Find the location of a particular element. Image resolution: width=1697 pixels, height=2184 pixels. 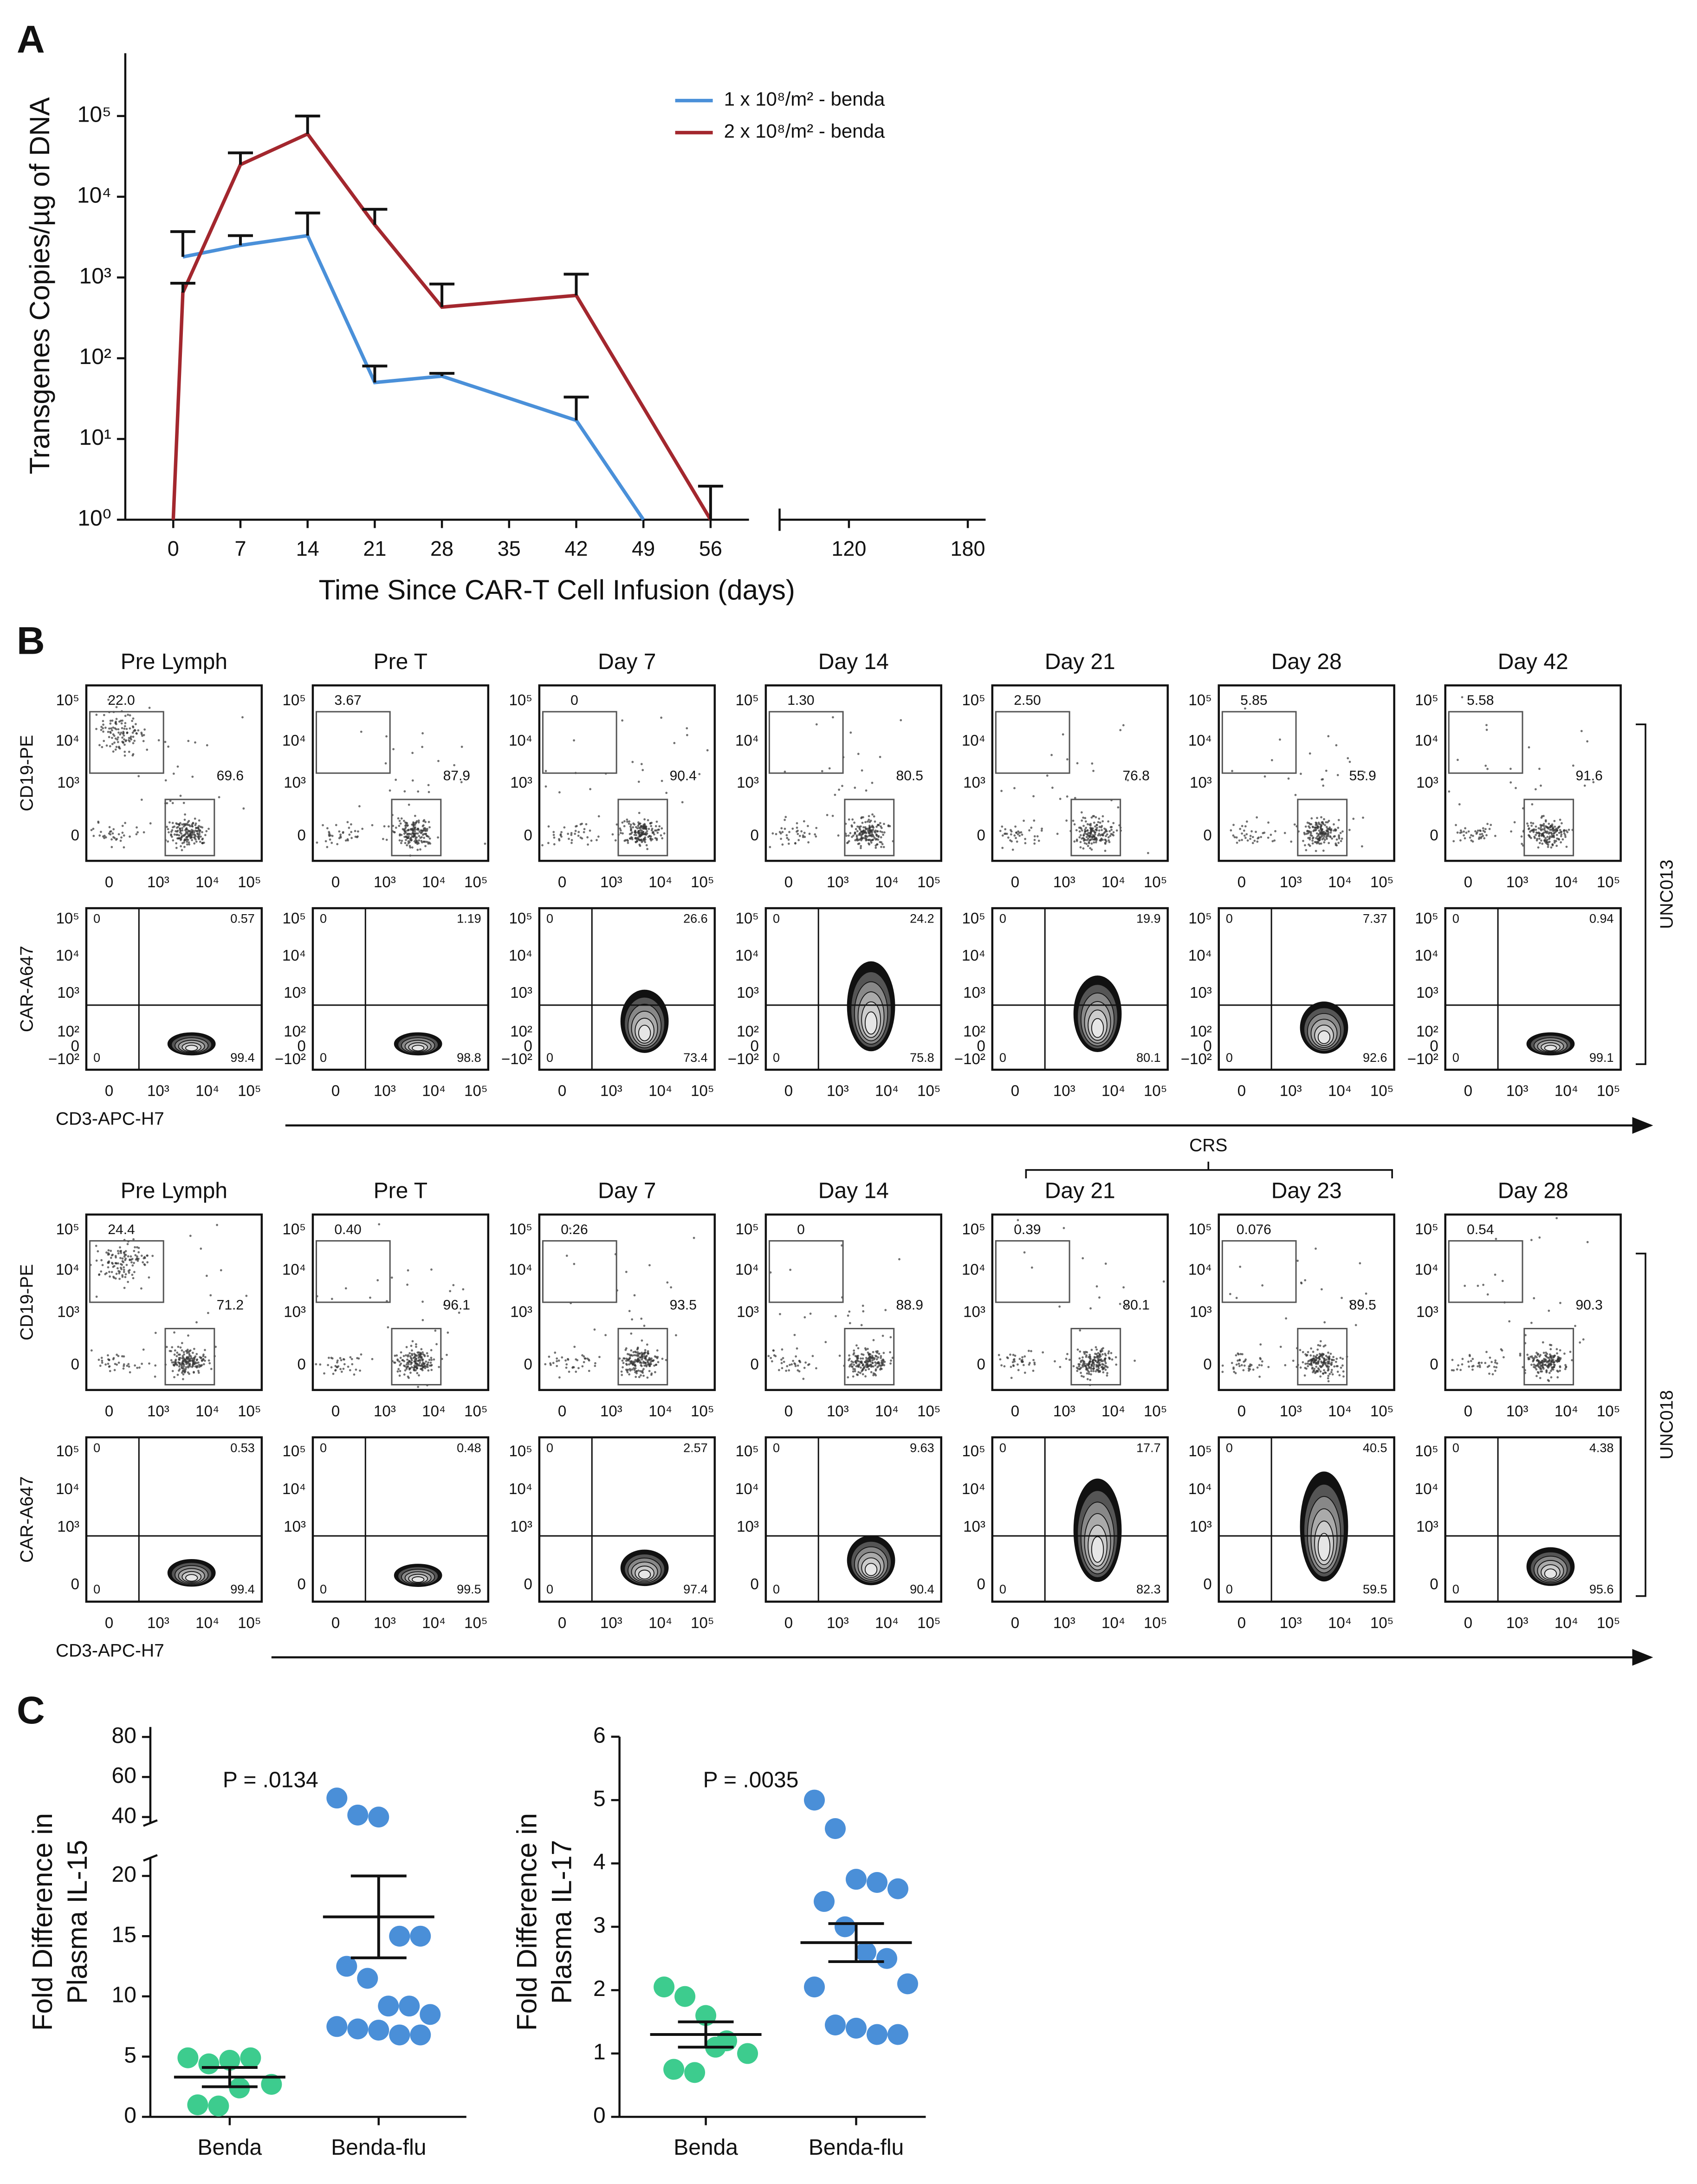

sem-bar is located at coordinates (706, 2034).